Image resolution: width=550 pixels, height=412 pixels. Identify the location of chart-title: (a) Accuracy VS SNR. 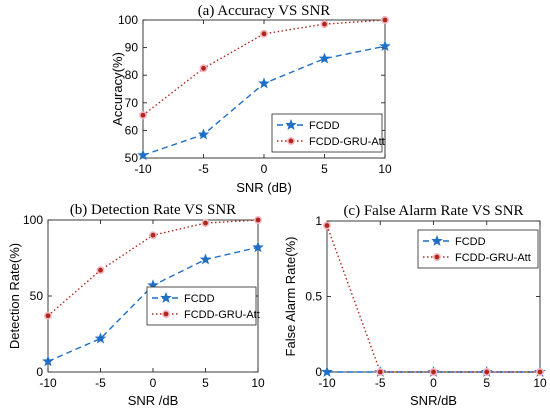
(264, 11).